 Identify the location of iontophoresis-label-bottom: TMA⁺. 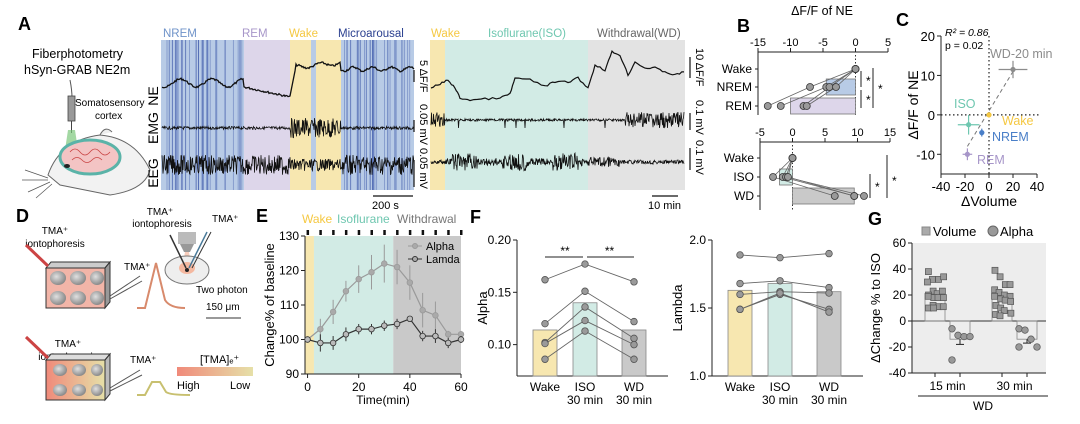
(68, 344).